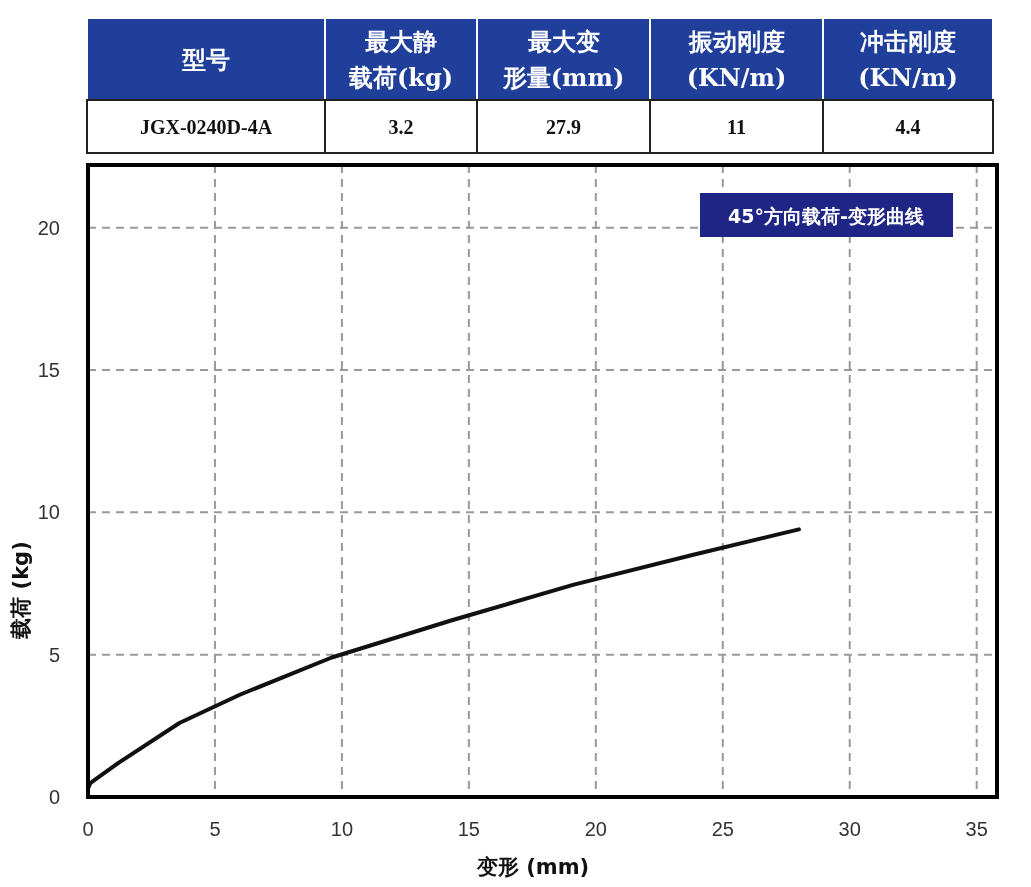 The width and height of the screenshot is (1031, 887). Describe the element at coordinates (722, 829) in the screenshot. I see `x-tick-label: 25` at that location.